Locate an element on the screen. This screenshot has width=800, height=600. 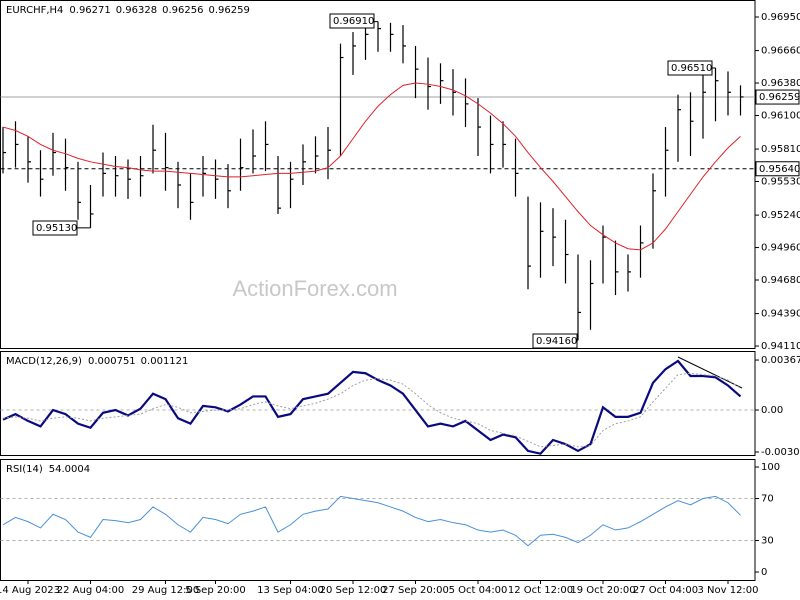
y-tick-label: 0.94390 is located at coordinates (780, 314).